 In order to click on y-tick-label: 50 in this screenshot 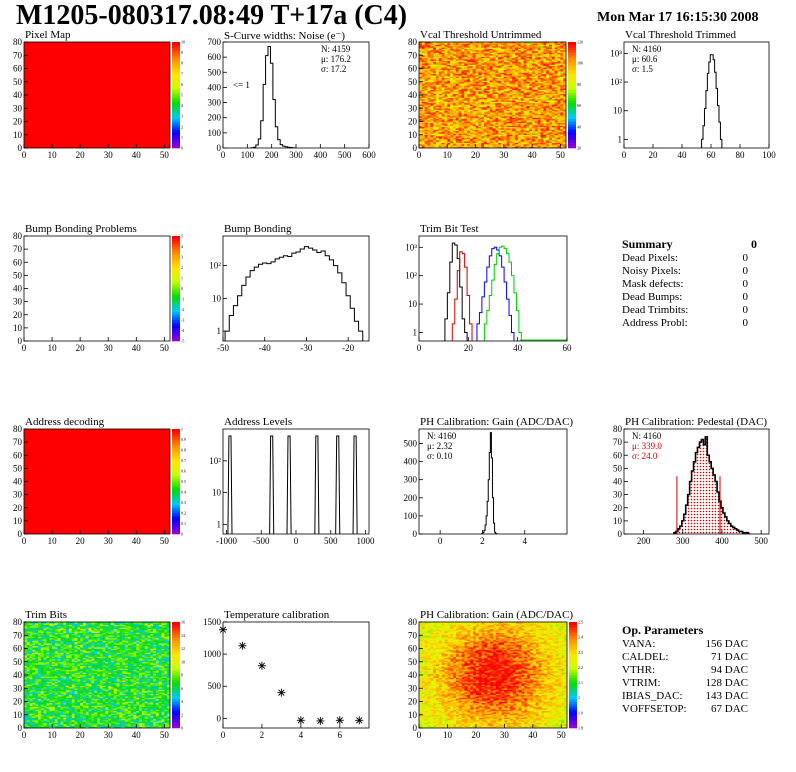, I will do `click(413, 662)`.